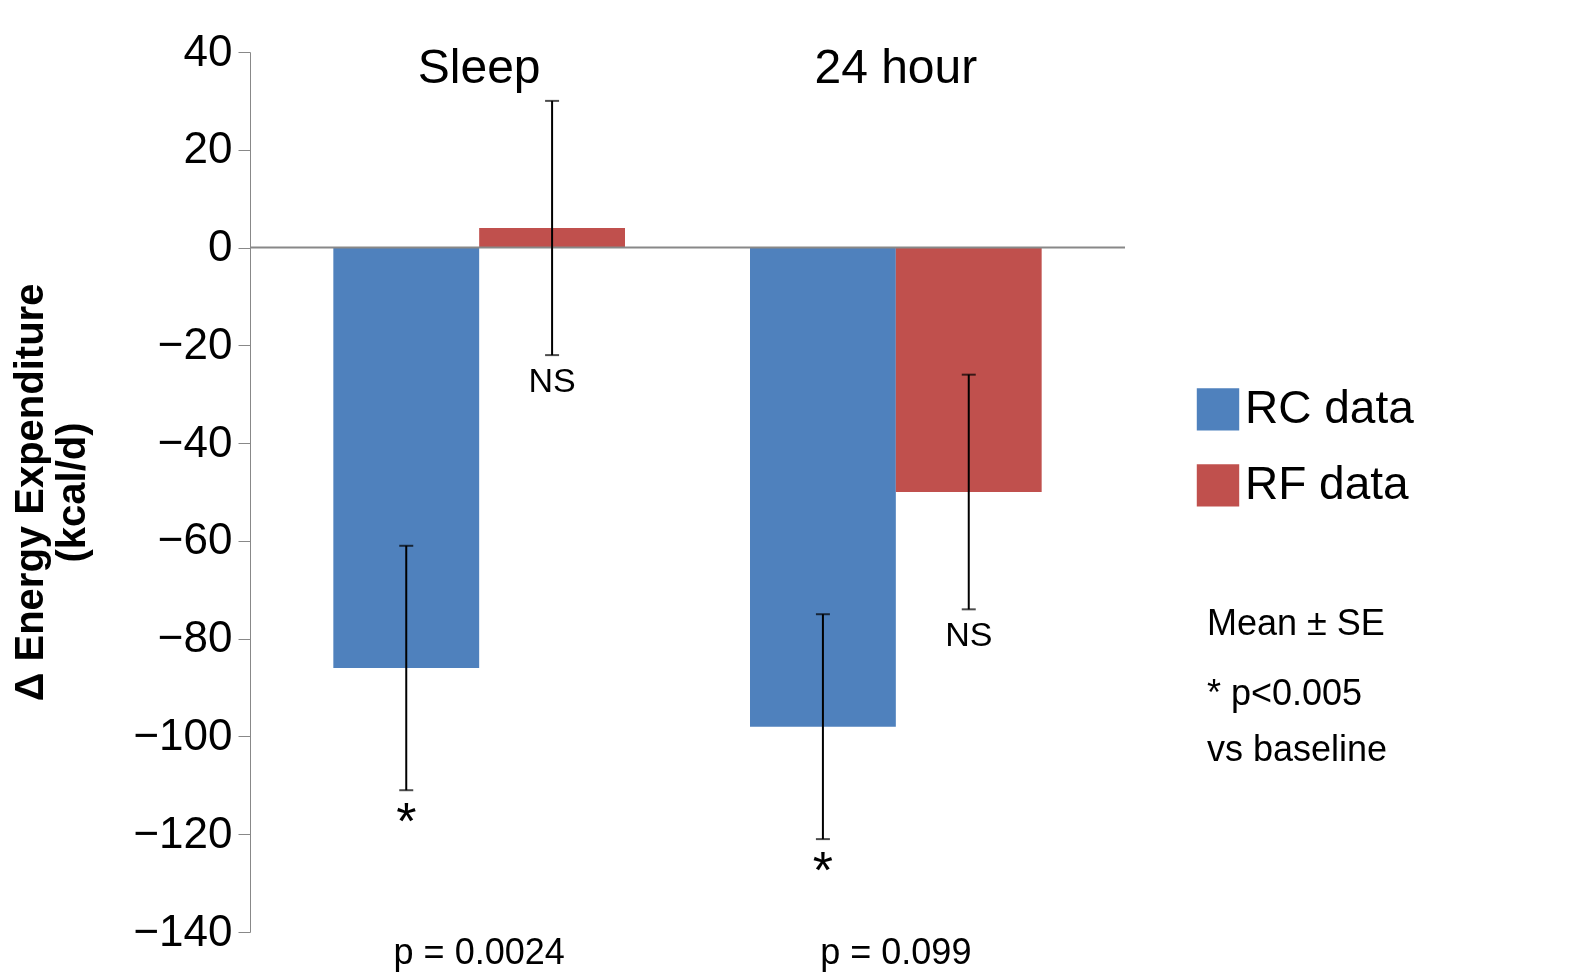 This screenshot has width=1585, height=980. Describe the element at coordinates (50, 492) in the screenshot. I see `y-axis-title: Δ Energy Expenditure (kcal/d)` at that location.